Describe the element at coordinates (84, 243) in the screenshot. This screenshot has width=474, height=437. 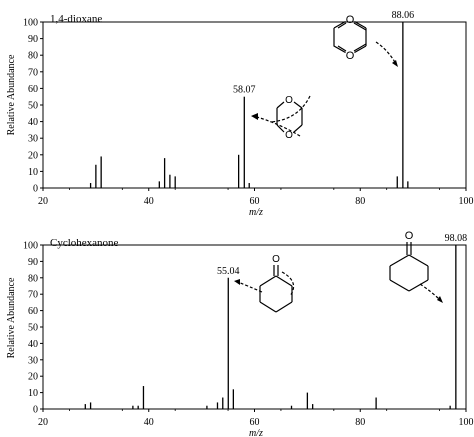
I see `panel-title: Cyclohexanone` at that location.